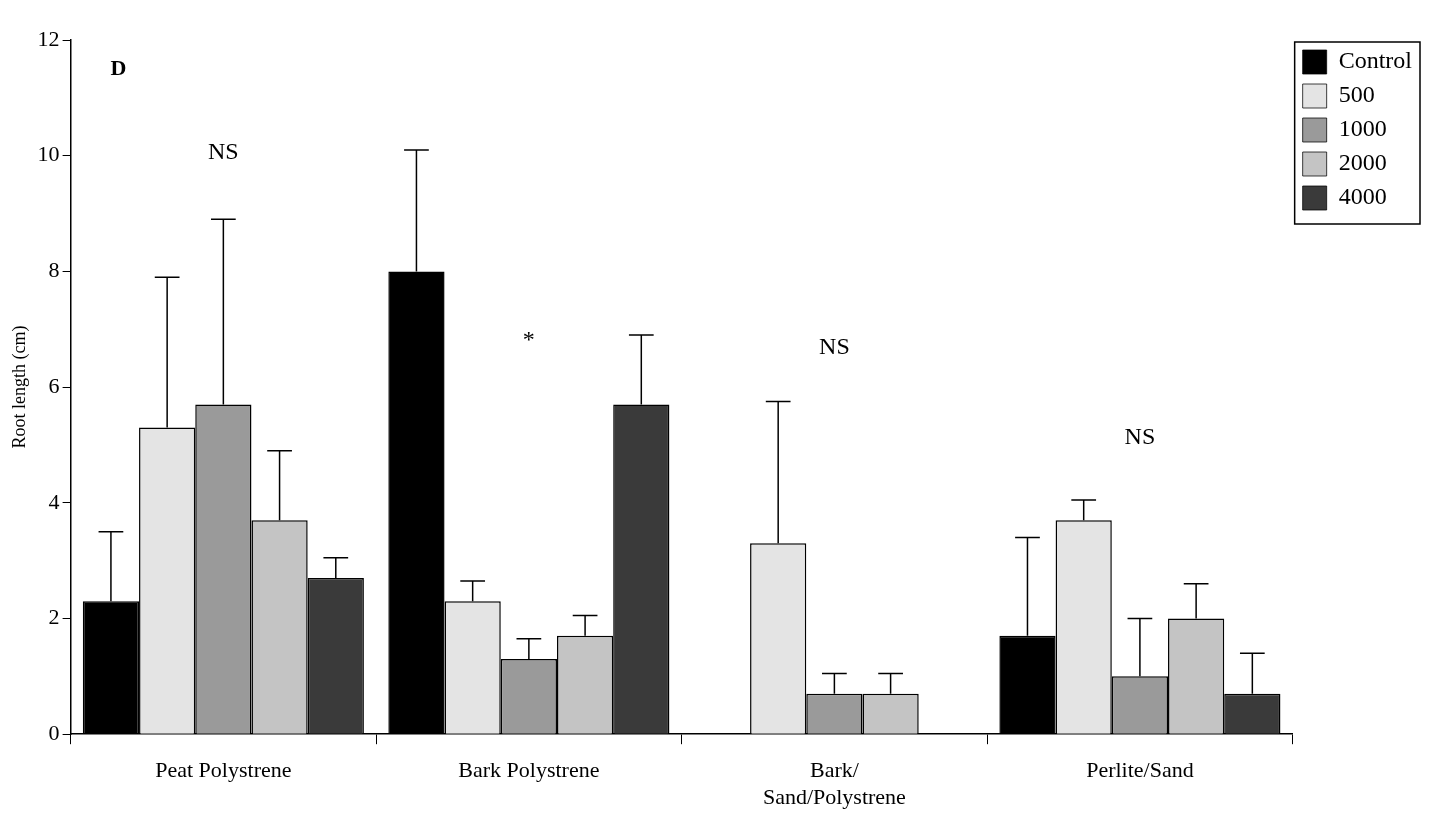 This screenshot has width=1432, height=830. What do you see at coordinates (1375, 60) in the screenshot?
I see `legend-label: Control` at bounding box center [1375, 60].